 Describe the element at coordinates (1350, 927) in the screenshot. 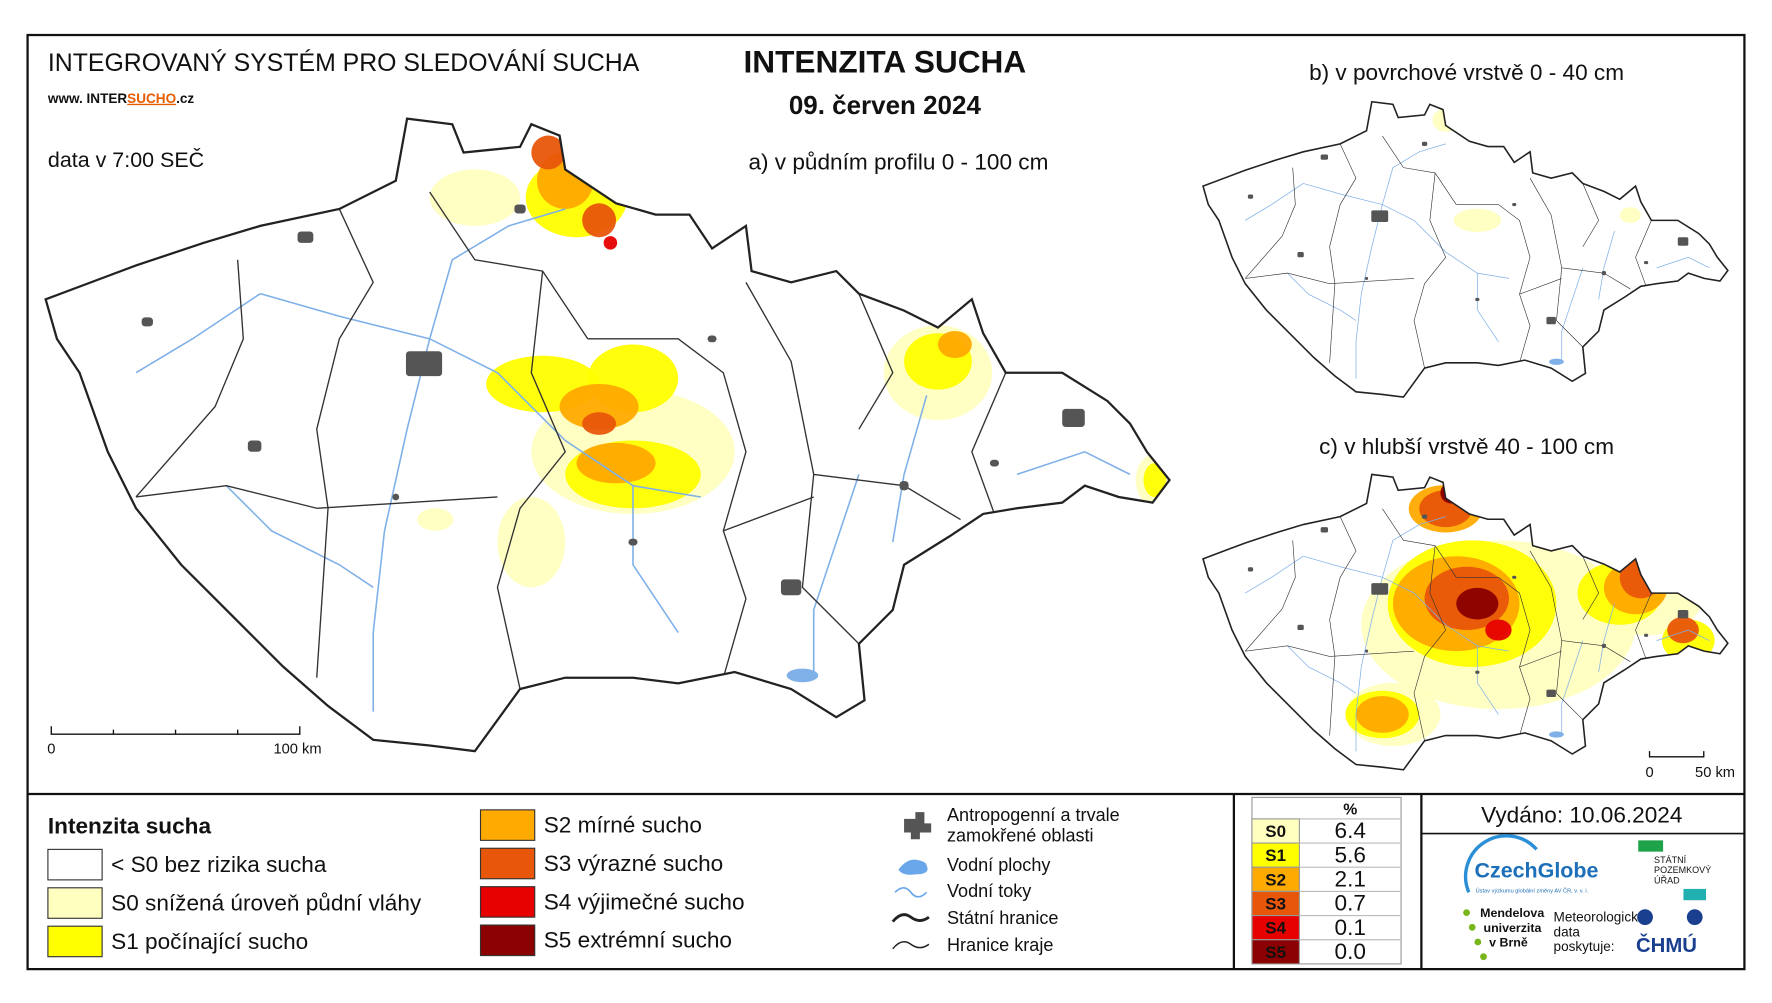

I see `table-percent: 0.1` at that location.